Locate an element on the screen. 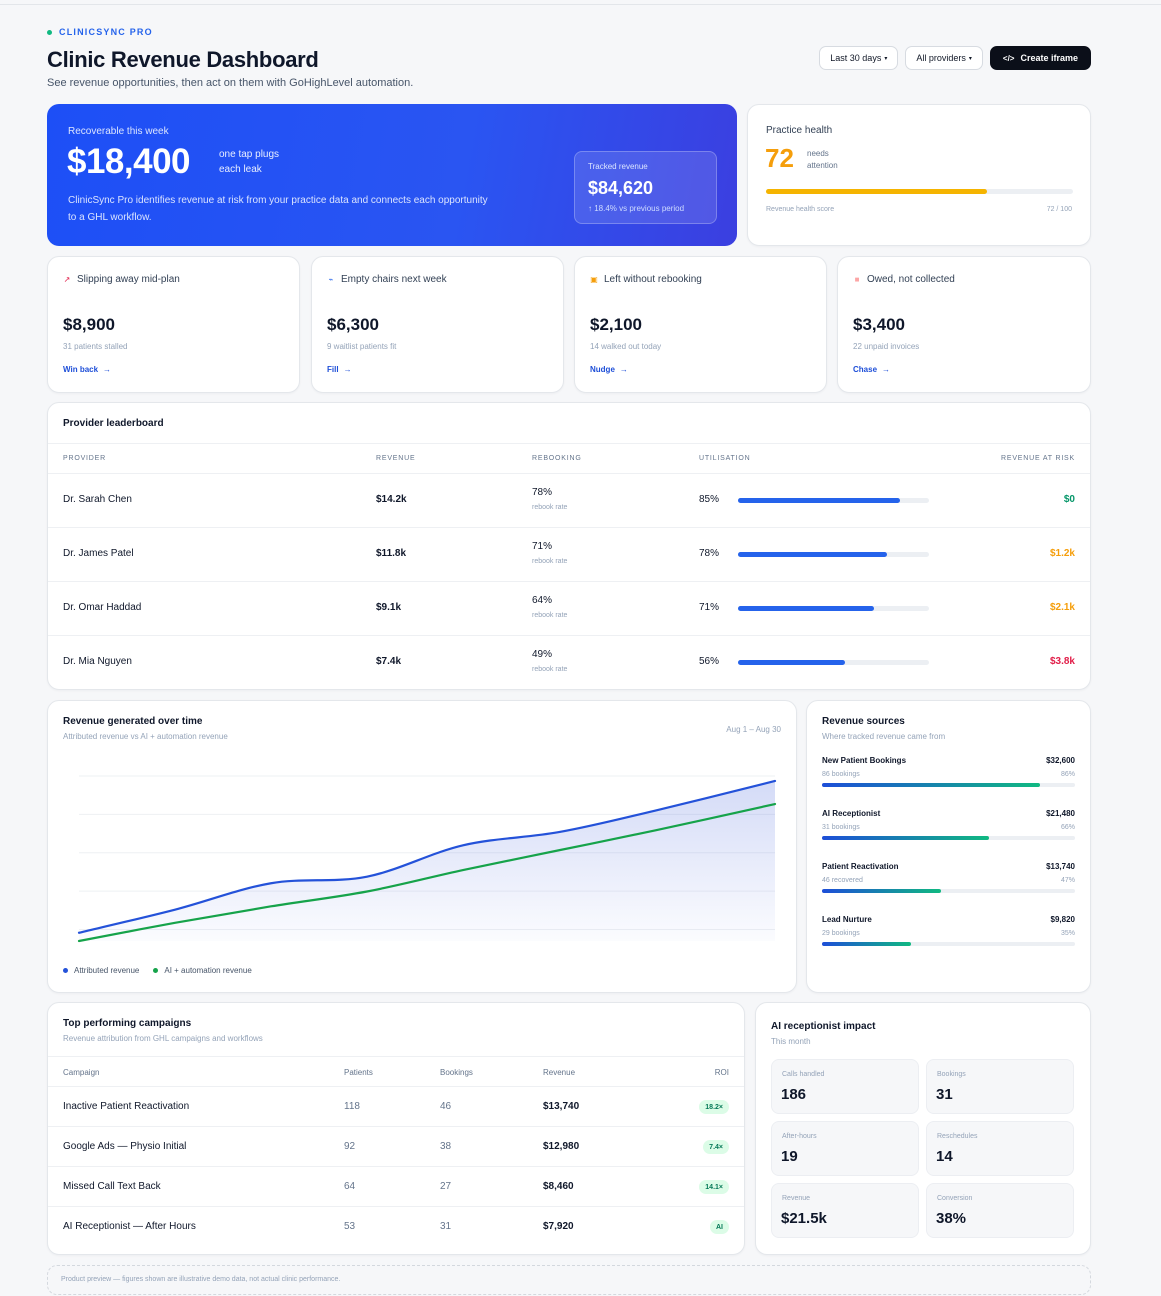 The width and height of the screenshot is (1161, 1296). source-item: AI Receptionist $21,480 31 bookings 66% is located at coordinates (948, 835).